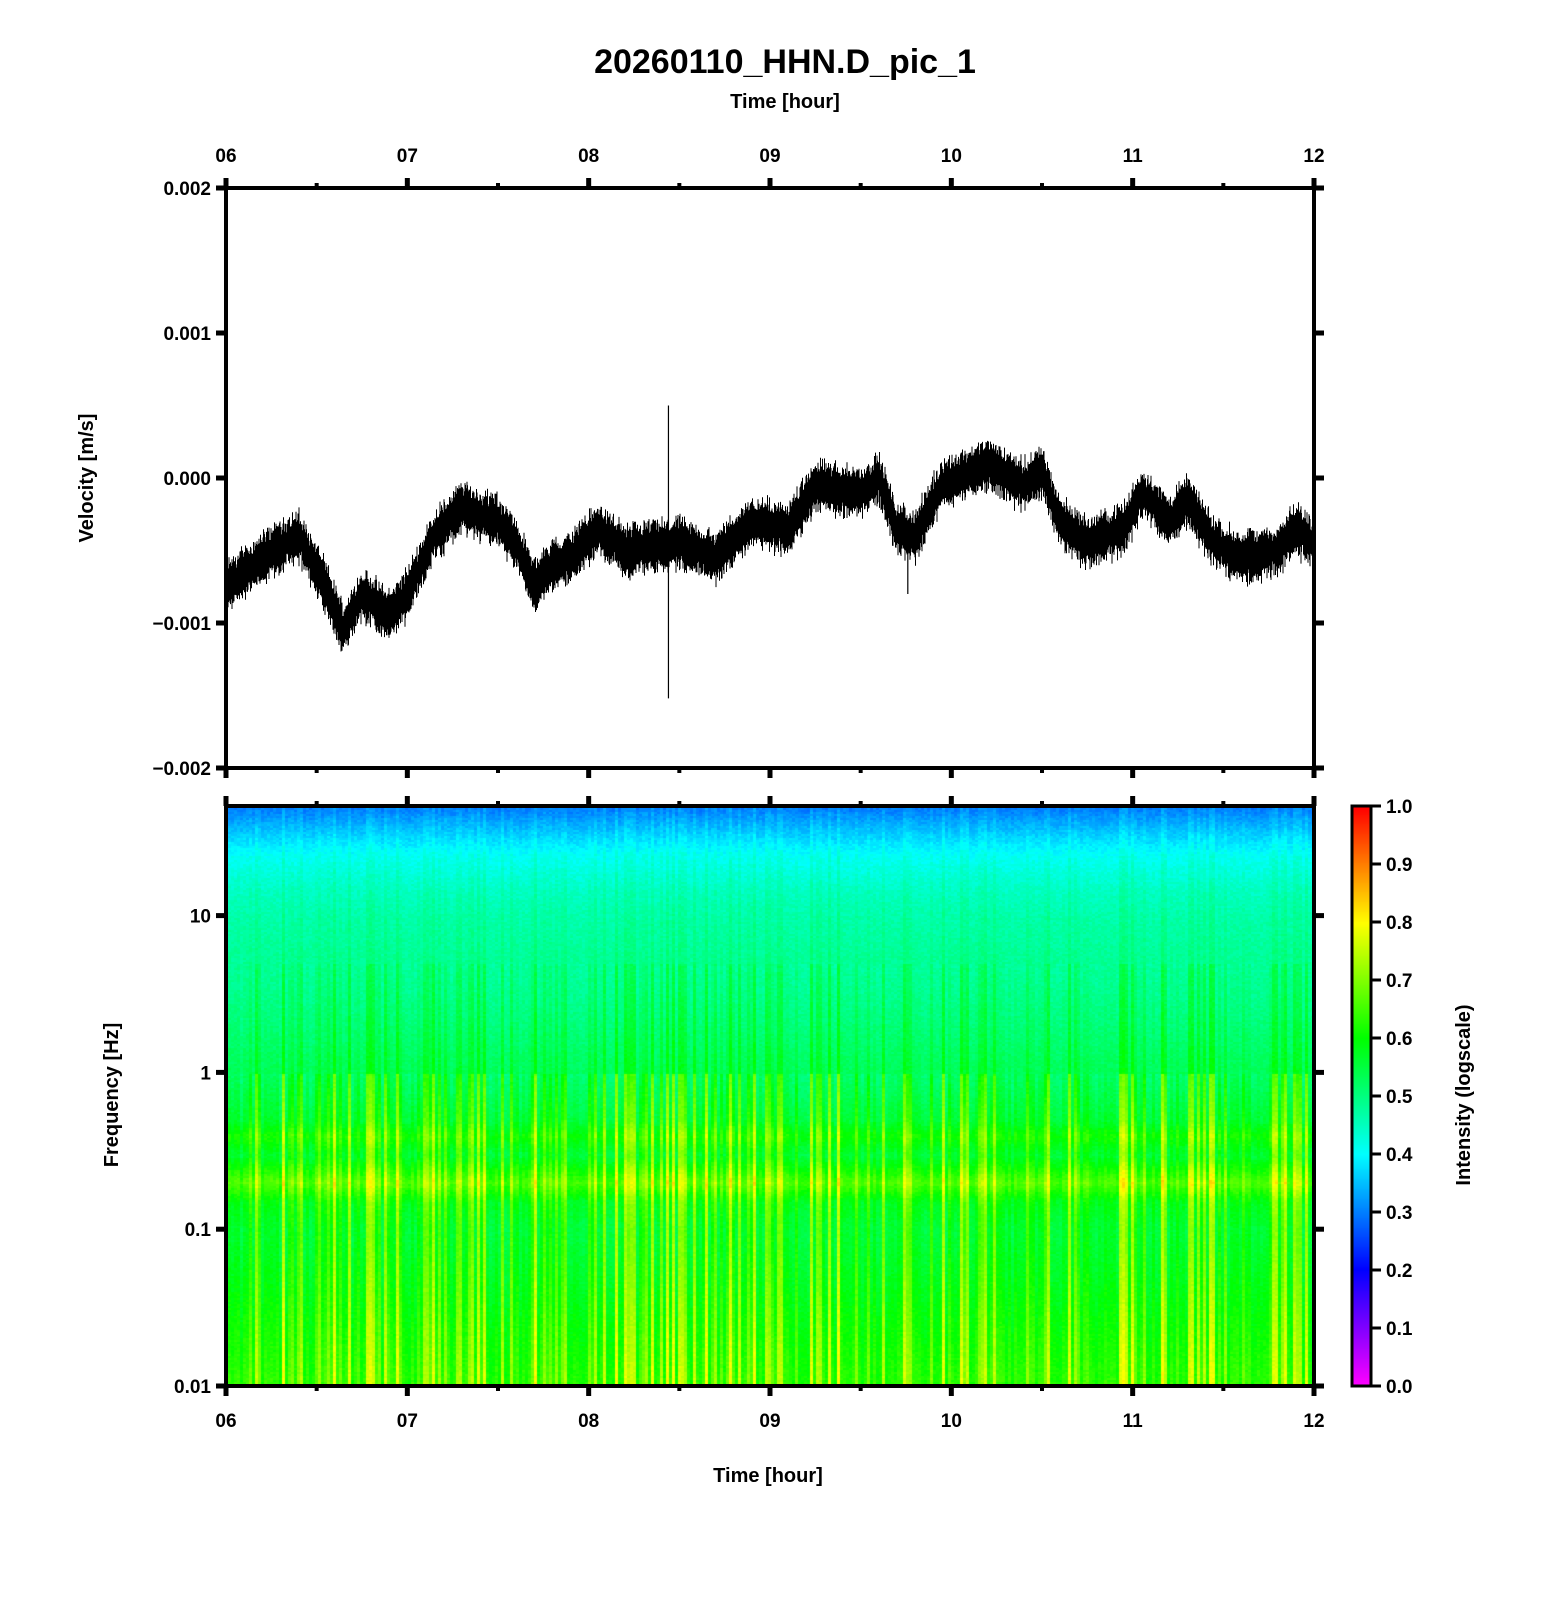 The height and width of the screenshot is (1600, 1556). Describe the element at coordinates (187, 189) in the screenshot. I see `y-tick-label: 0.002` at that location.